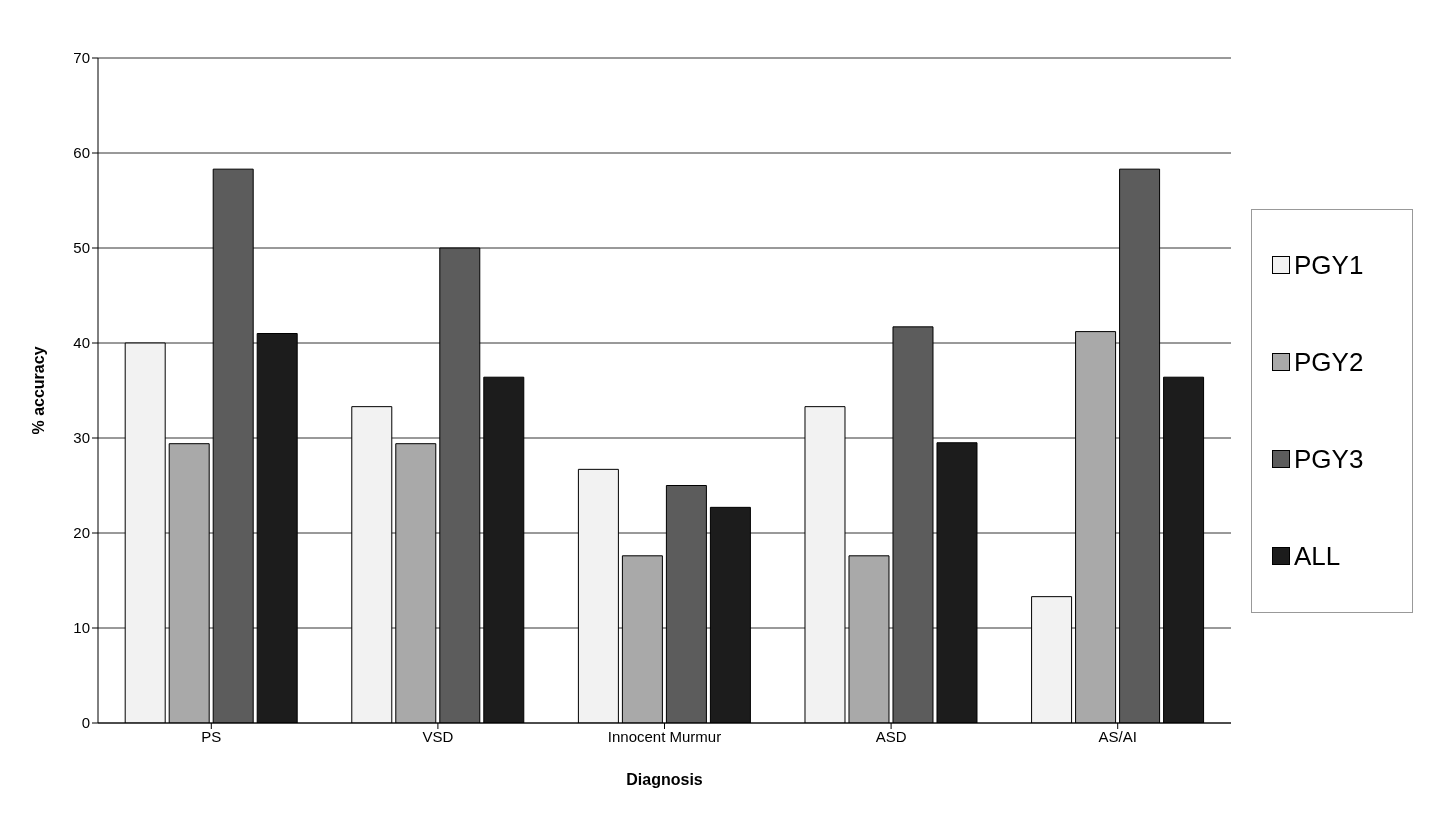  Describe the element at coordinates (85, 723) in the screenshot. I see `y-tick-label: 0` at that location.